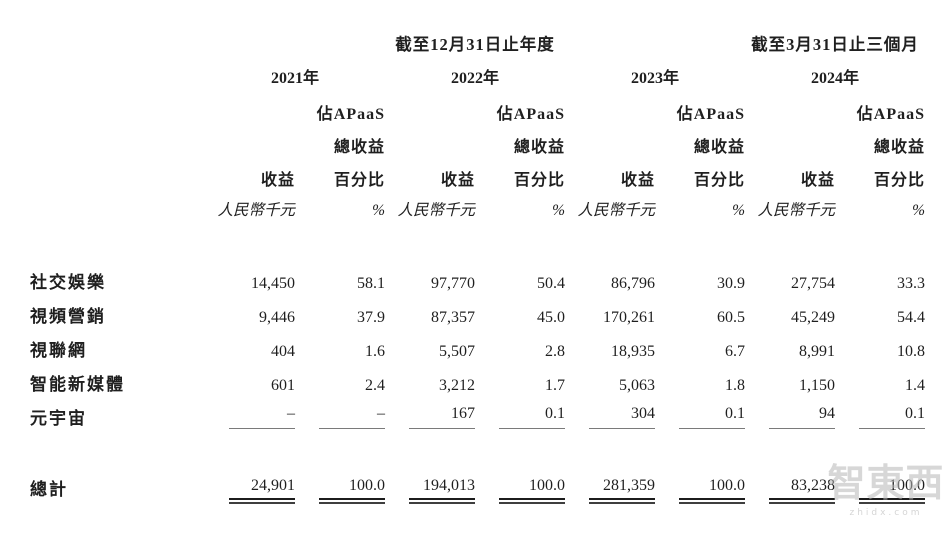 Image resolution: width=951 pixels, height=549 pixels. I want to click on table-row-metaverse: 元宇宙 – – 167 0.1 304 0.1 94 0.1, so click(477, 412).